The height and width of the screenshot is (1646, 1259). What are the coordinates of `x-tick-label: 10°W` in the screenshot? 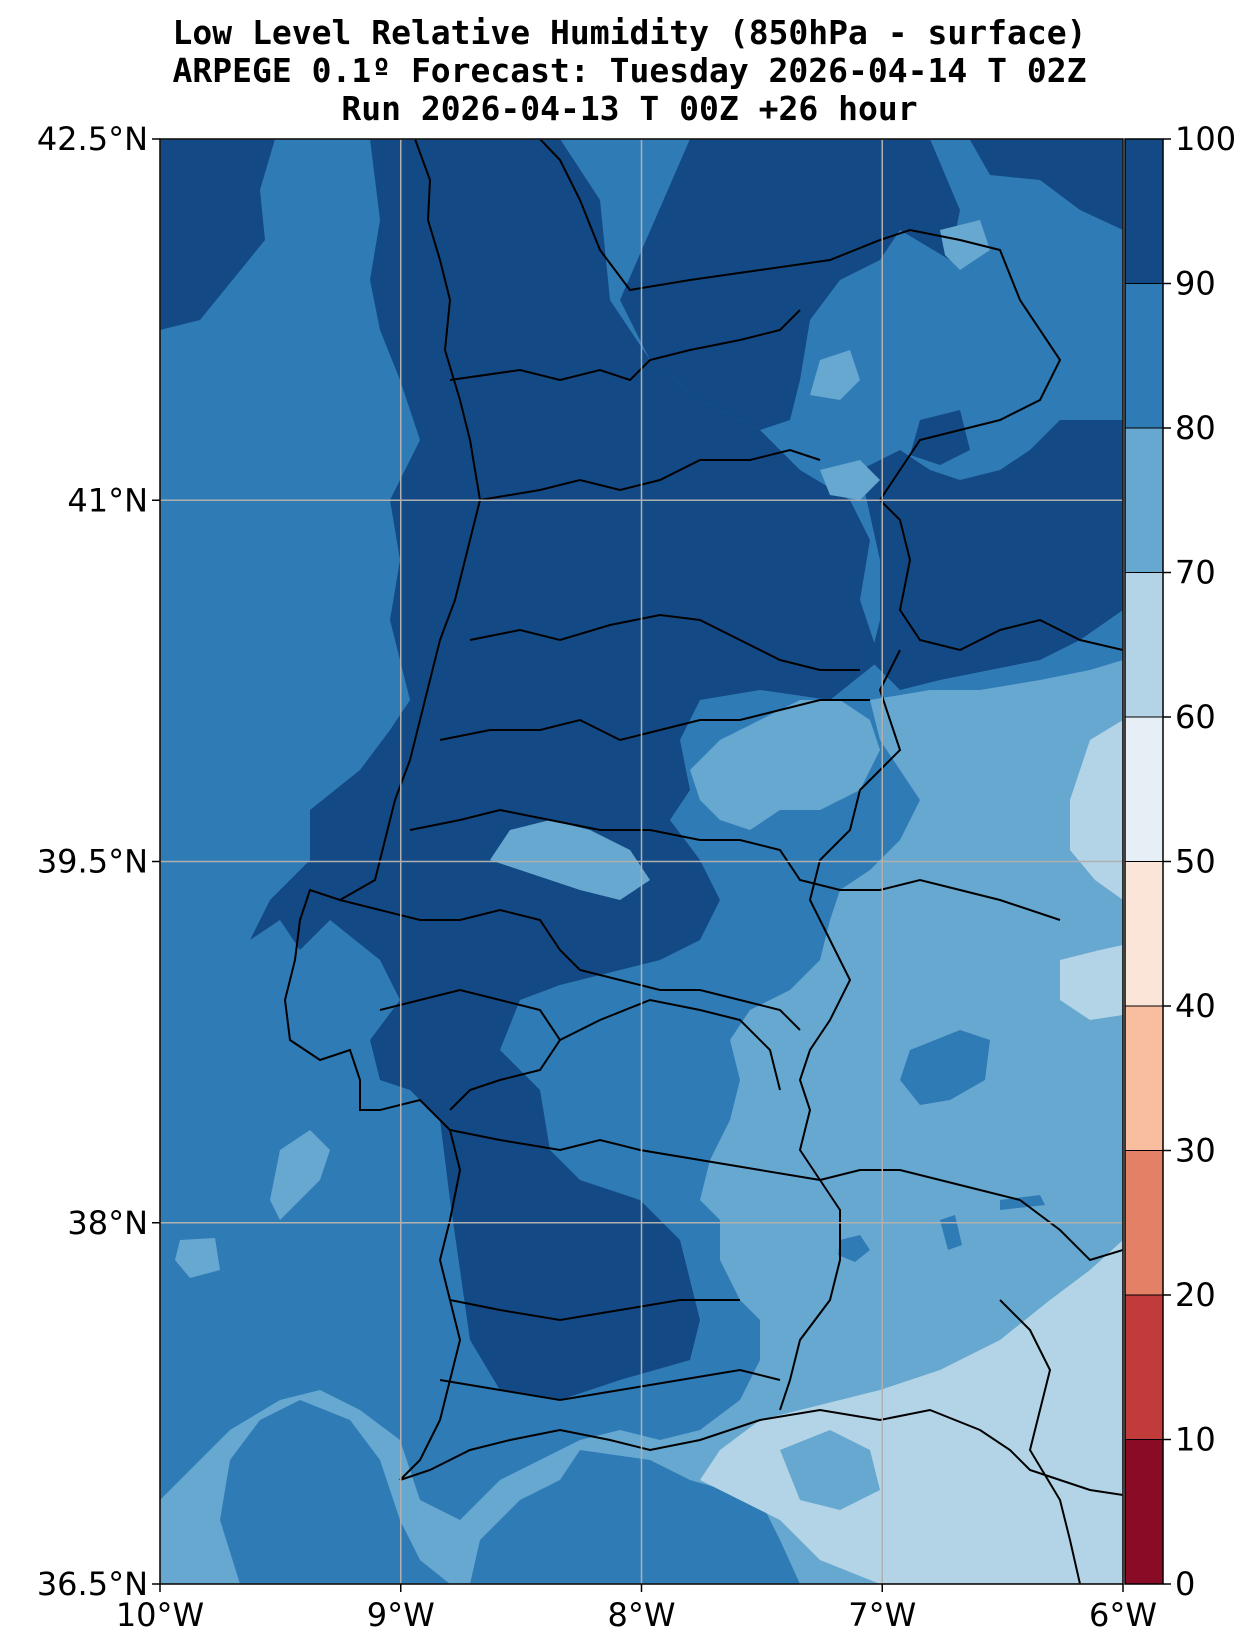 It's located at (160, 1615).